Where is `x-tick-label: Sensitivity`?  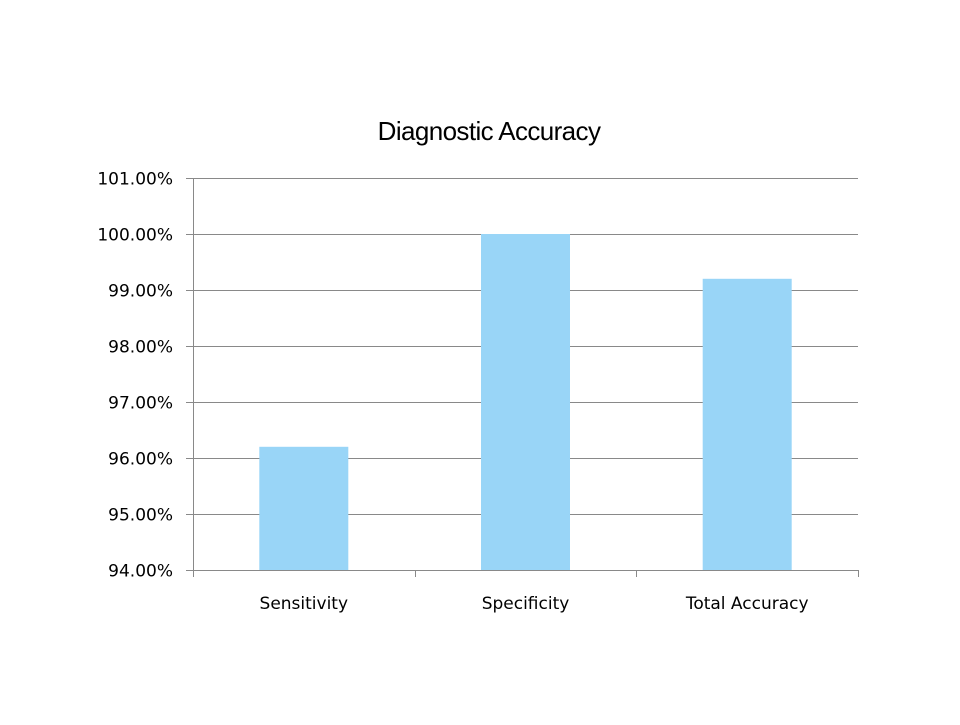
x-tick-label: Sensitivity is located at coordinates (304, 604).